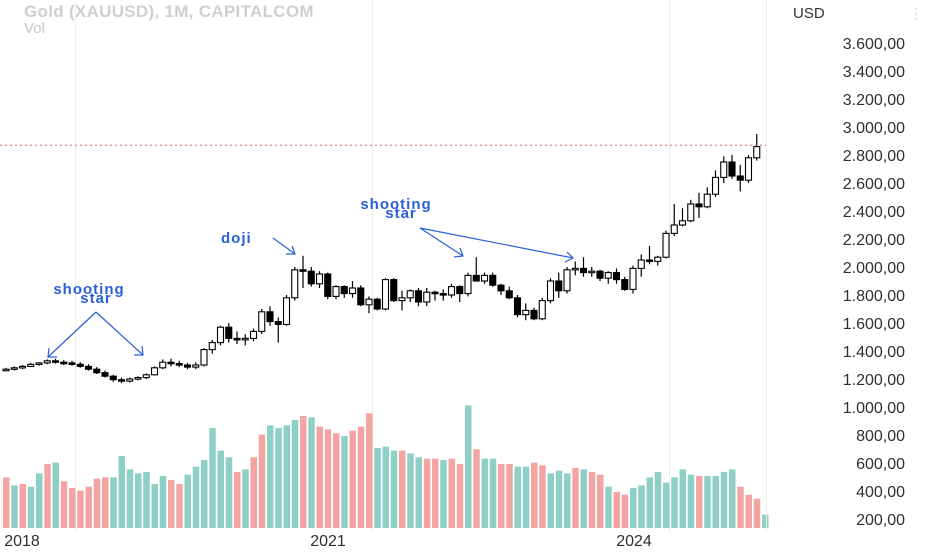 The image size is (932, 555). I want to click on annotation-arrow-left-b, so click(119, 333).